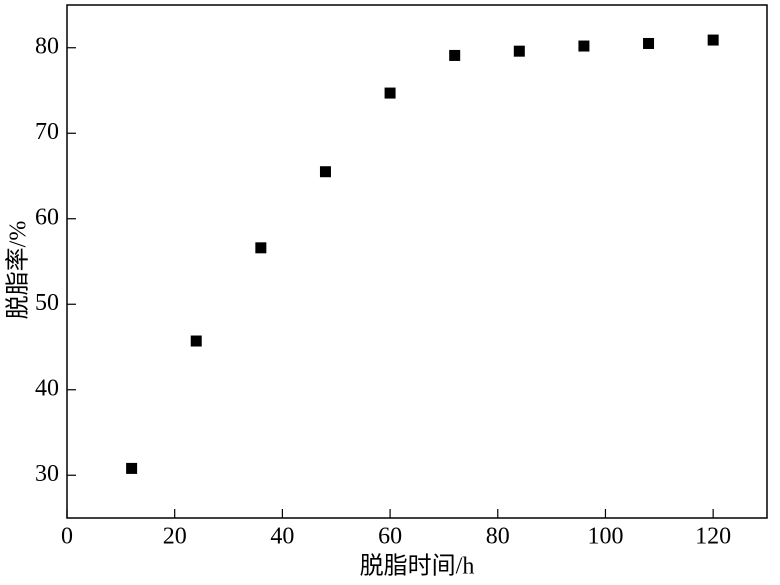 This screenshot has height=585, width=780. What do you see at coordinates (47, 474) in the screenshot?
I see `y-tick-label: 30` at bounding box center [47, 474].